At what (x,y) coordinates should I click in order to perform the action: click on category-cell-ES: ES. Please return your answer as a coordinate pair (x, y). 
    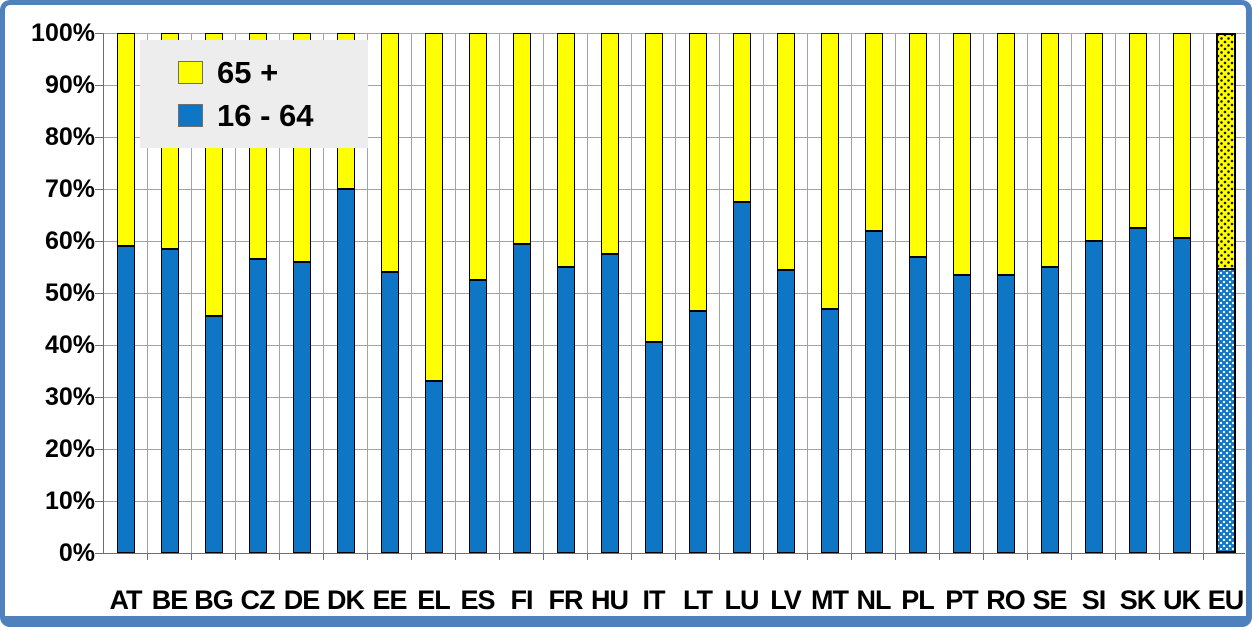
    Looking at the image, I should click on (478, 324).